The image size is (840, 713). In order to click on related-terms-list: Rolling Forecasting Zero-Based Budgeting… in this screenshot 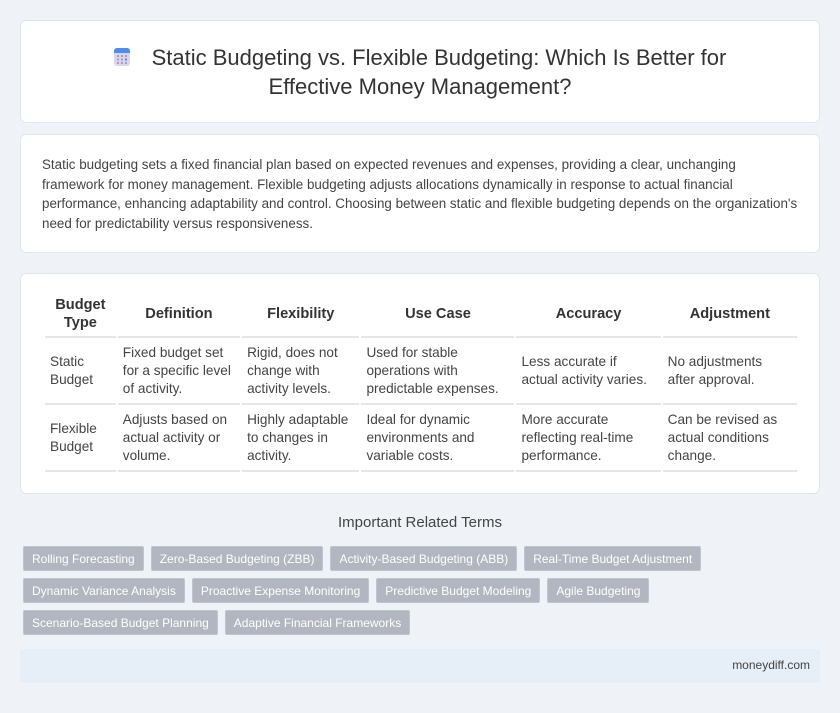, I will do `click(403, 590)`.